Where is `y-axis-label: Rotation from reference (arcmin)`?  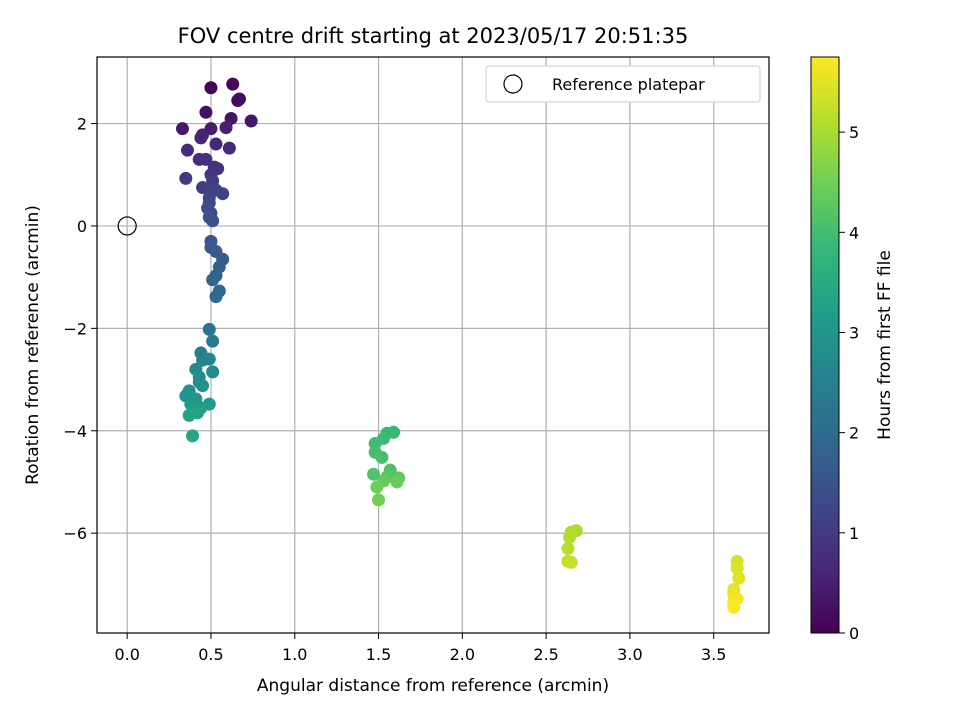
y-axis-label: Rotation from reference (arcmin) is located at coordinates (33, 345).